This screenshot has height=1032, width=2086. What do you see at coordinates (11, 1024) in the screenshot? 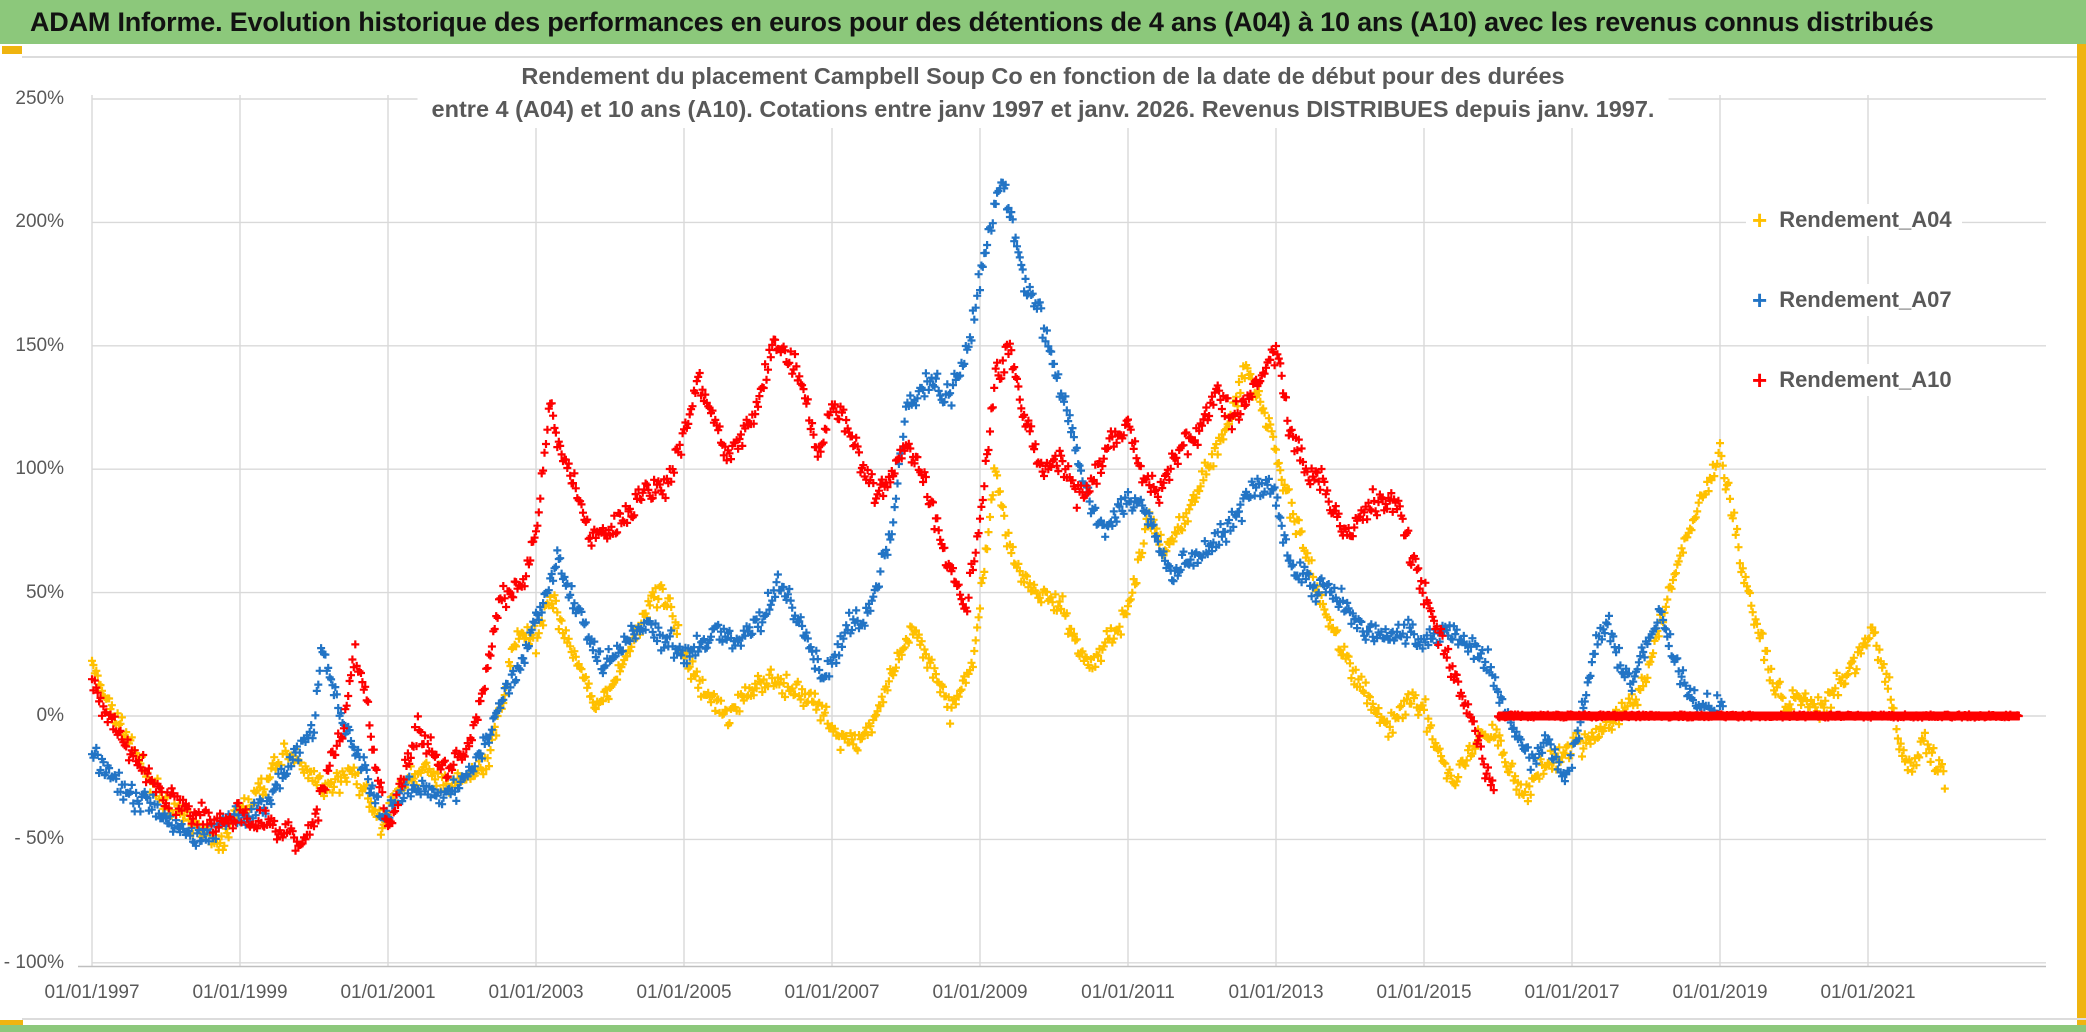
I see `accent-bottomleft-gold` at bounding box center [11, 1024].